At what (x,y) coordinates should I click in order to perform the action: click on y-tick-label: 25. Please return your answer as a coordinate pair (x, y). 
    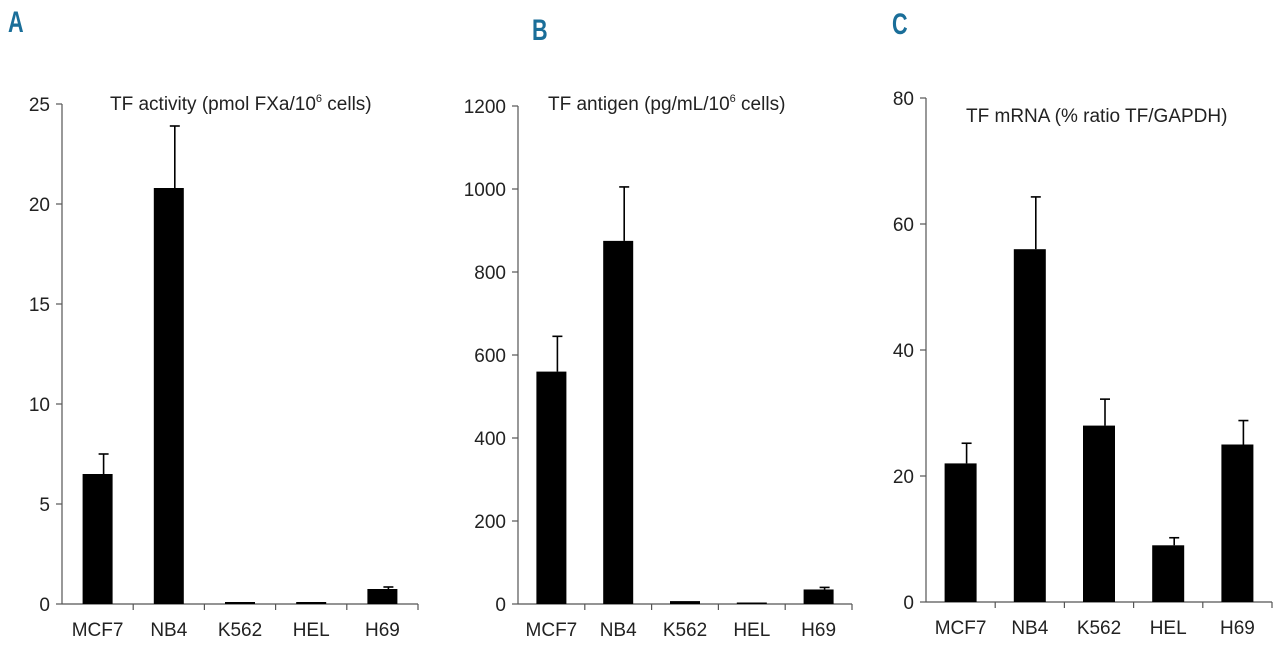
    Looking at the image, I should click on (39, 105).